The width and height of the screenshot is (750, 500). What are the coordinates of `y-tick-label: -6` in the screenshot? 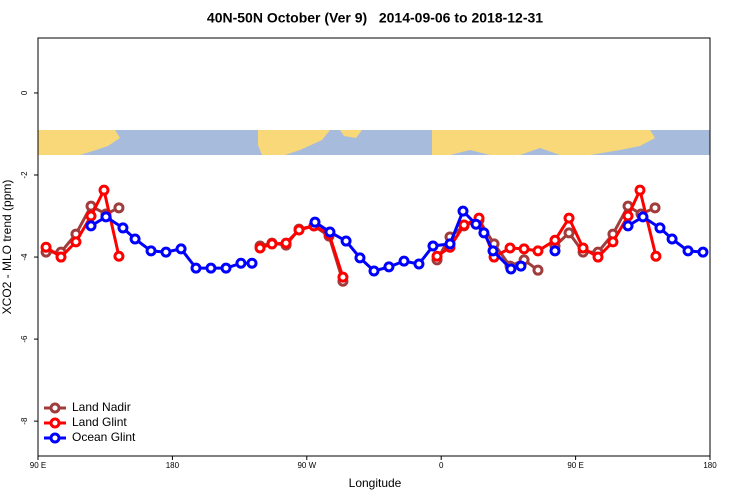 It's located at (24, 339).